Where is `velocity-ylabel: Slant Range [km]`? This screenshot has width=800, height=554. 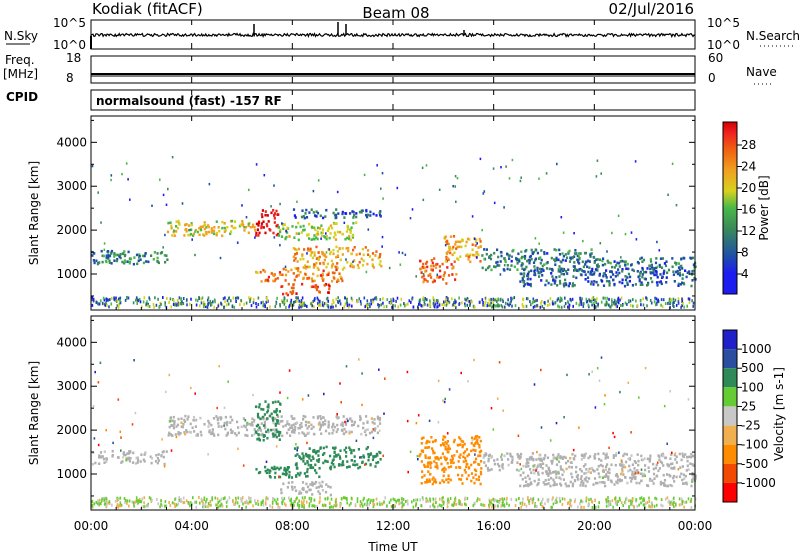
velocity-ylabel: Slant Range [km] is located at coordinates (34, 413).